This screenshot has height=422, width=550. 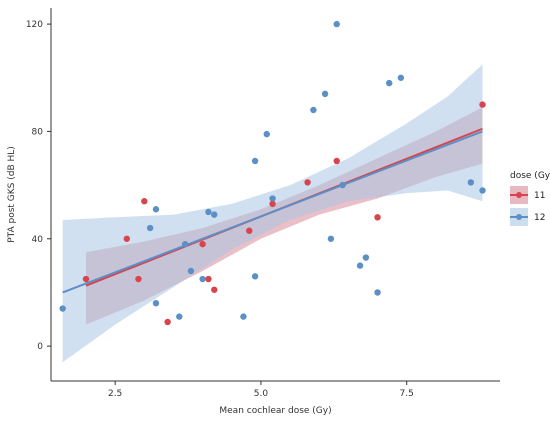 What do you see at coordinates (40, 347) in the screenshot?
I see `y-tick-label: 0` at bounding box center [40, 347].